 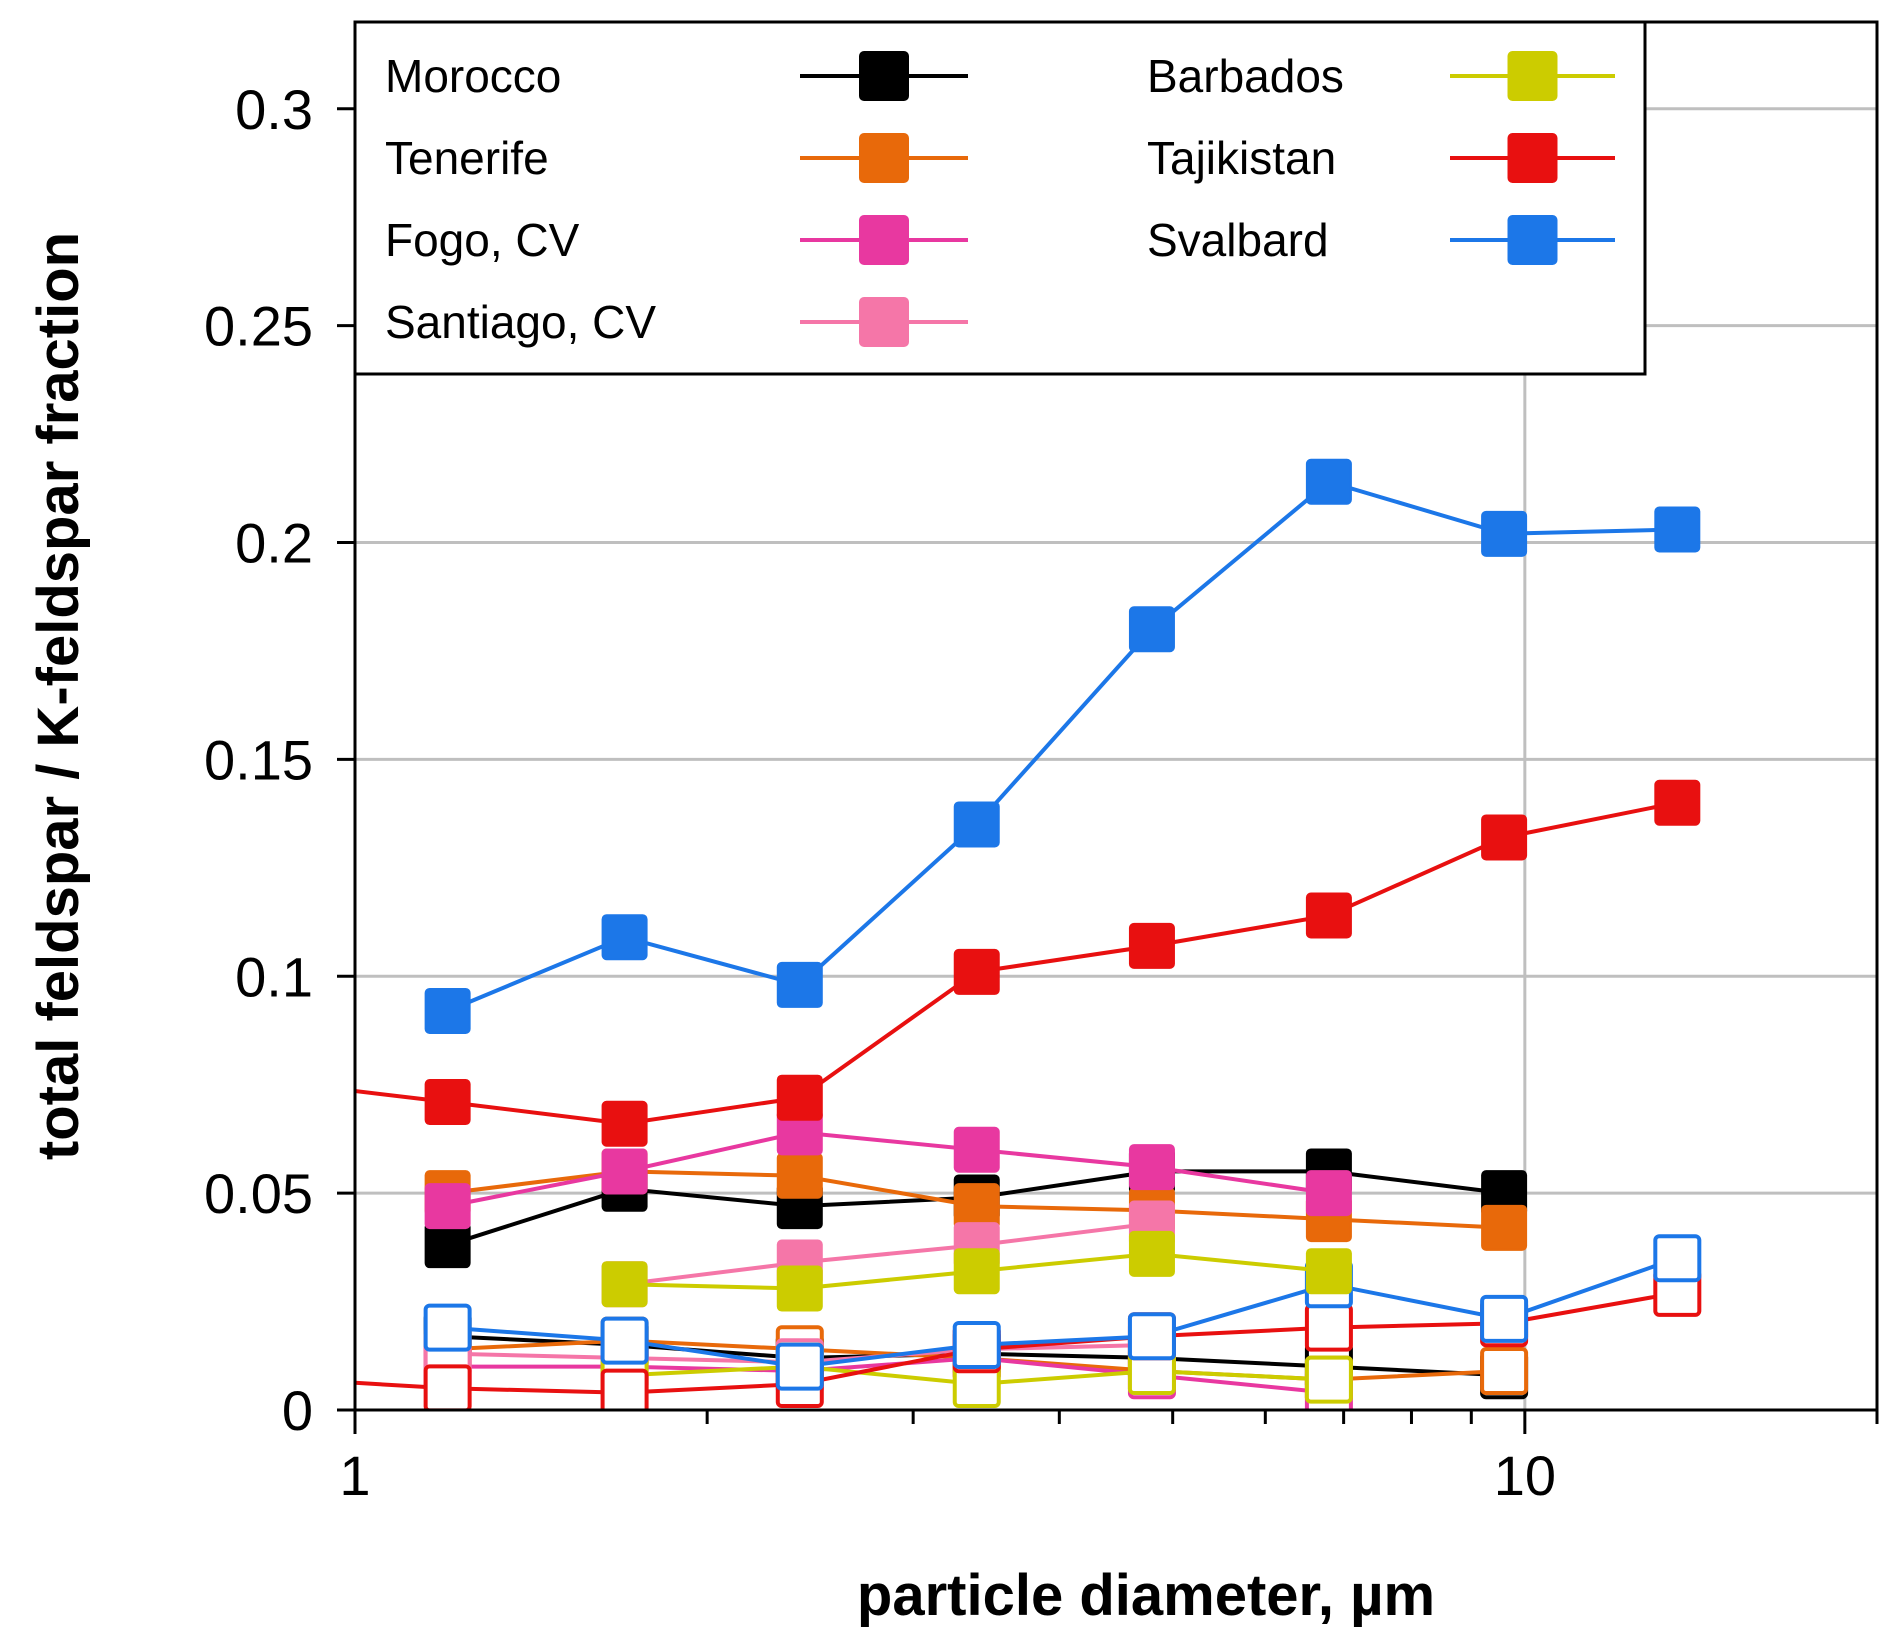 I want to click on y-axis-title: total feldspar / K-feldspar fraction, so click(x=58, y=696).